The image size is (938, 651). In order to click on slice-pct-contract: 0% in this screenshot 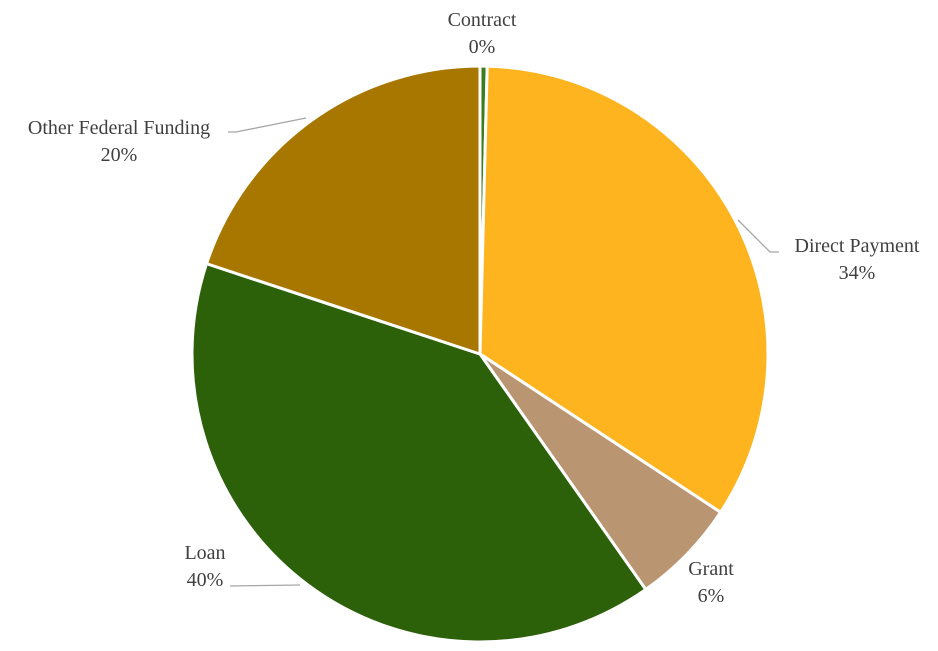, I will do `click(482, 47)`.